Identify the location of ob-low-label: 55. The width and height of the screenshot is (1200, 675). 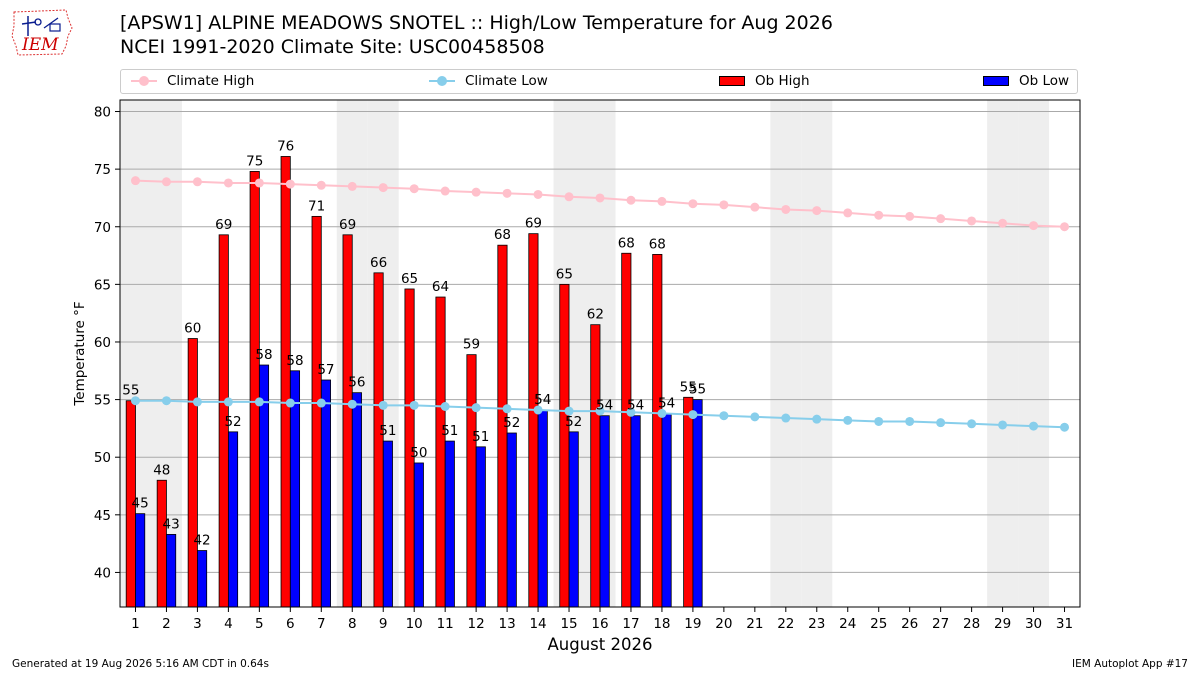
(697, 390).